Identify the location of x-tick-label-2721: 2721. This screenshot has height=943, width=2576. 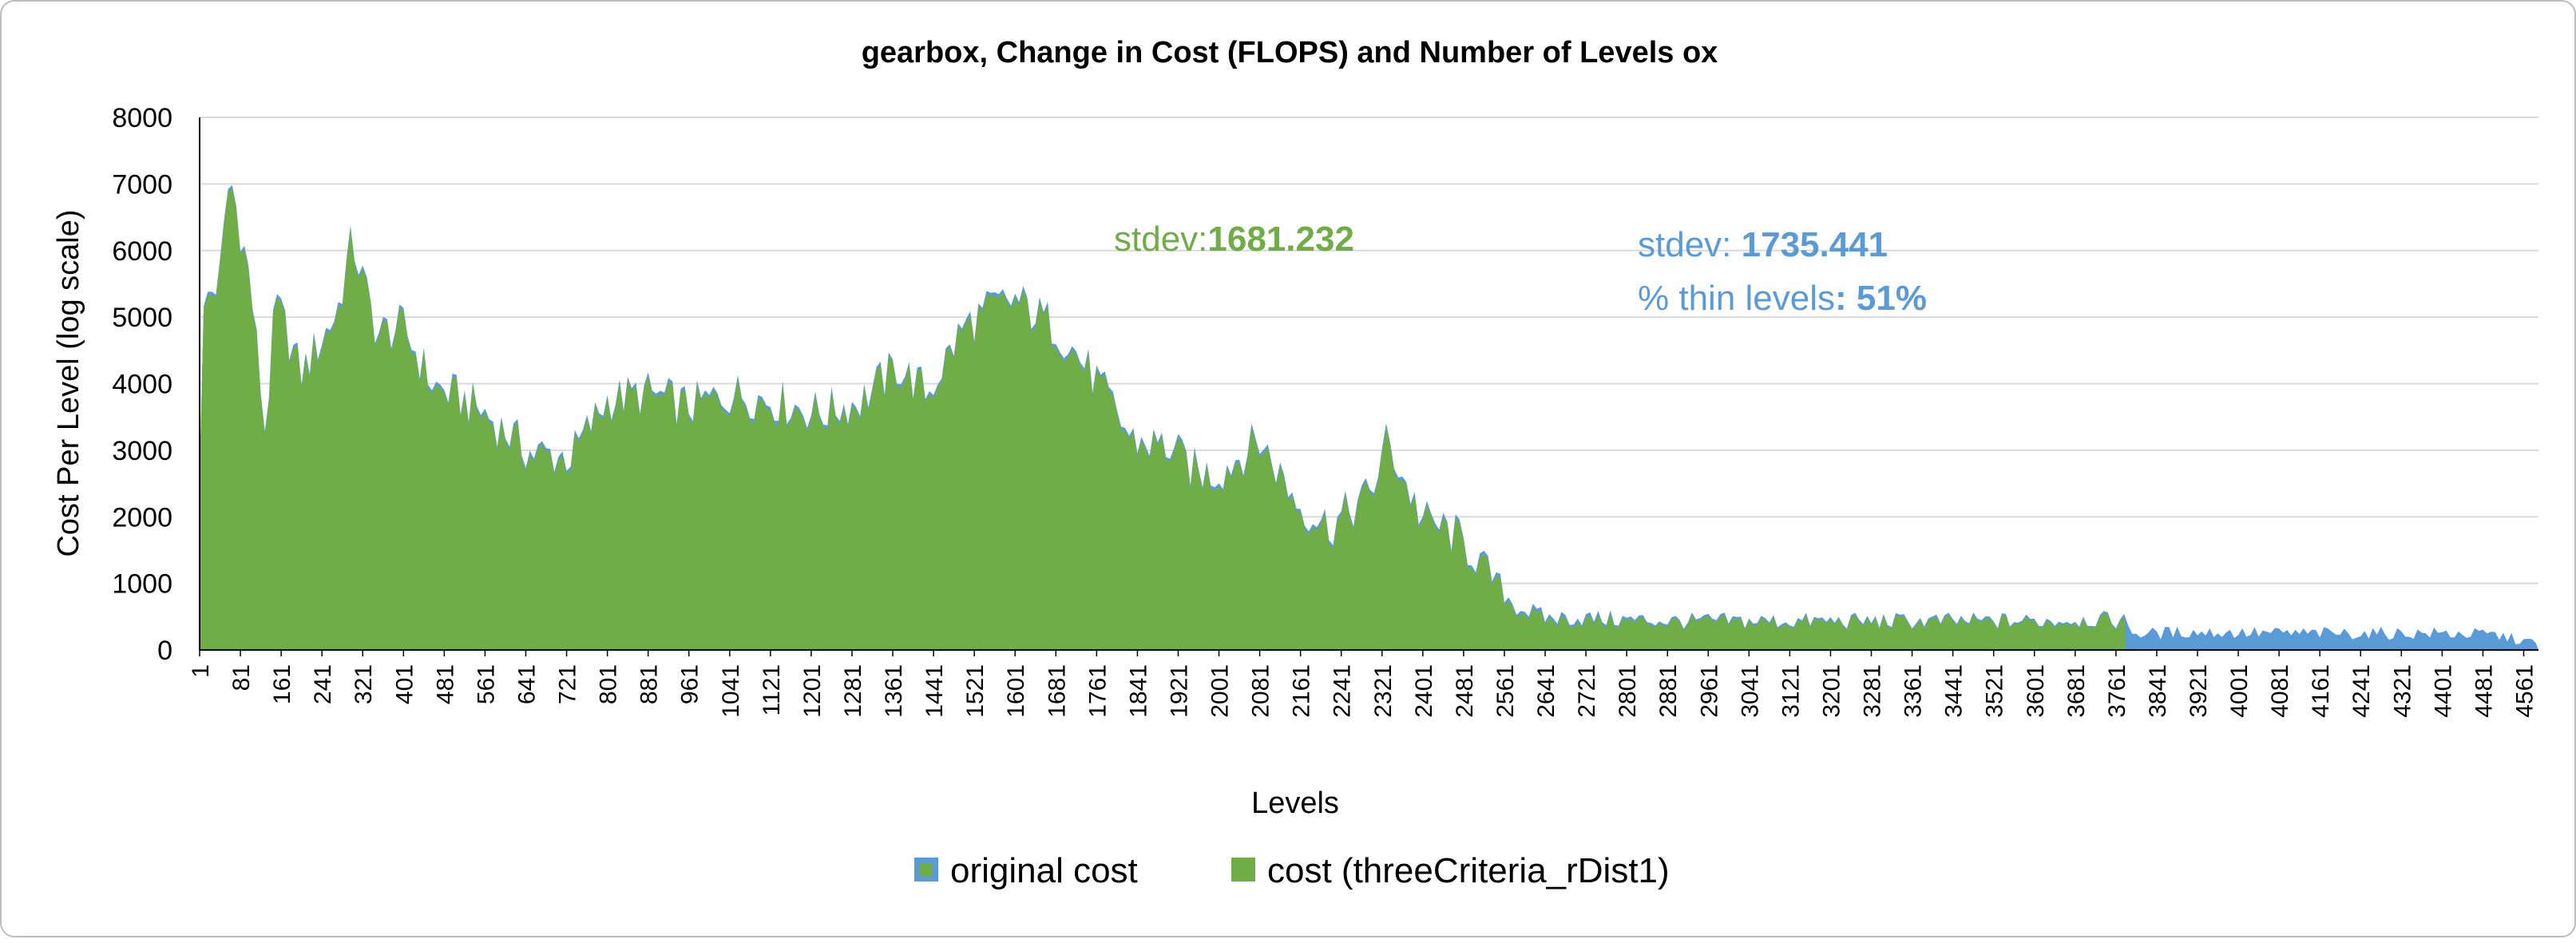
(1587, 691).